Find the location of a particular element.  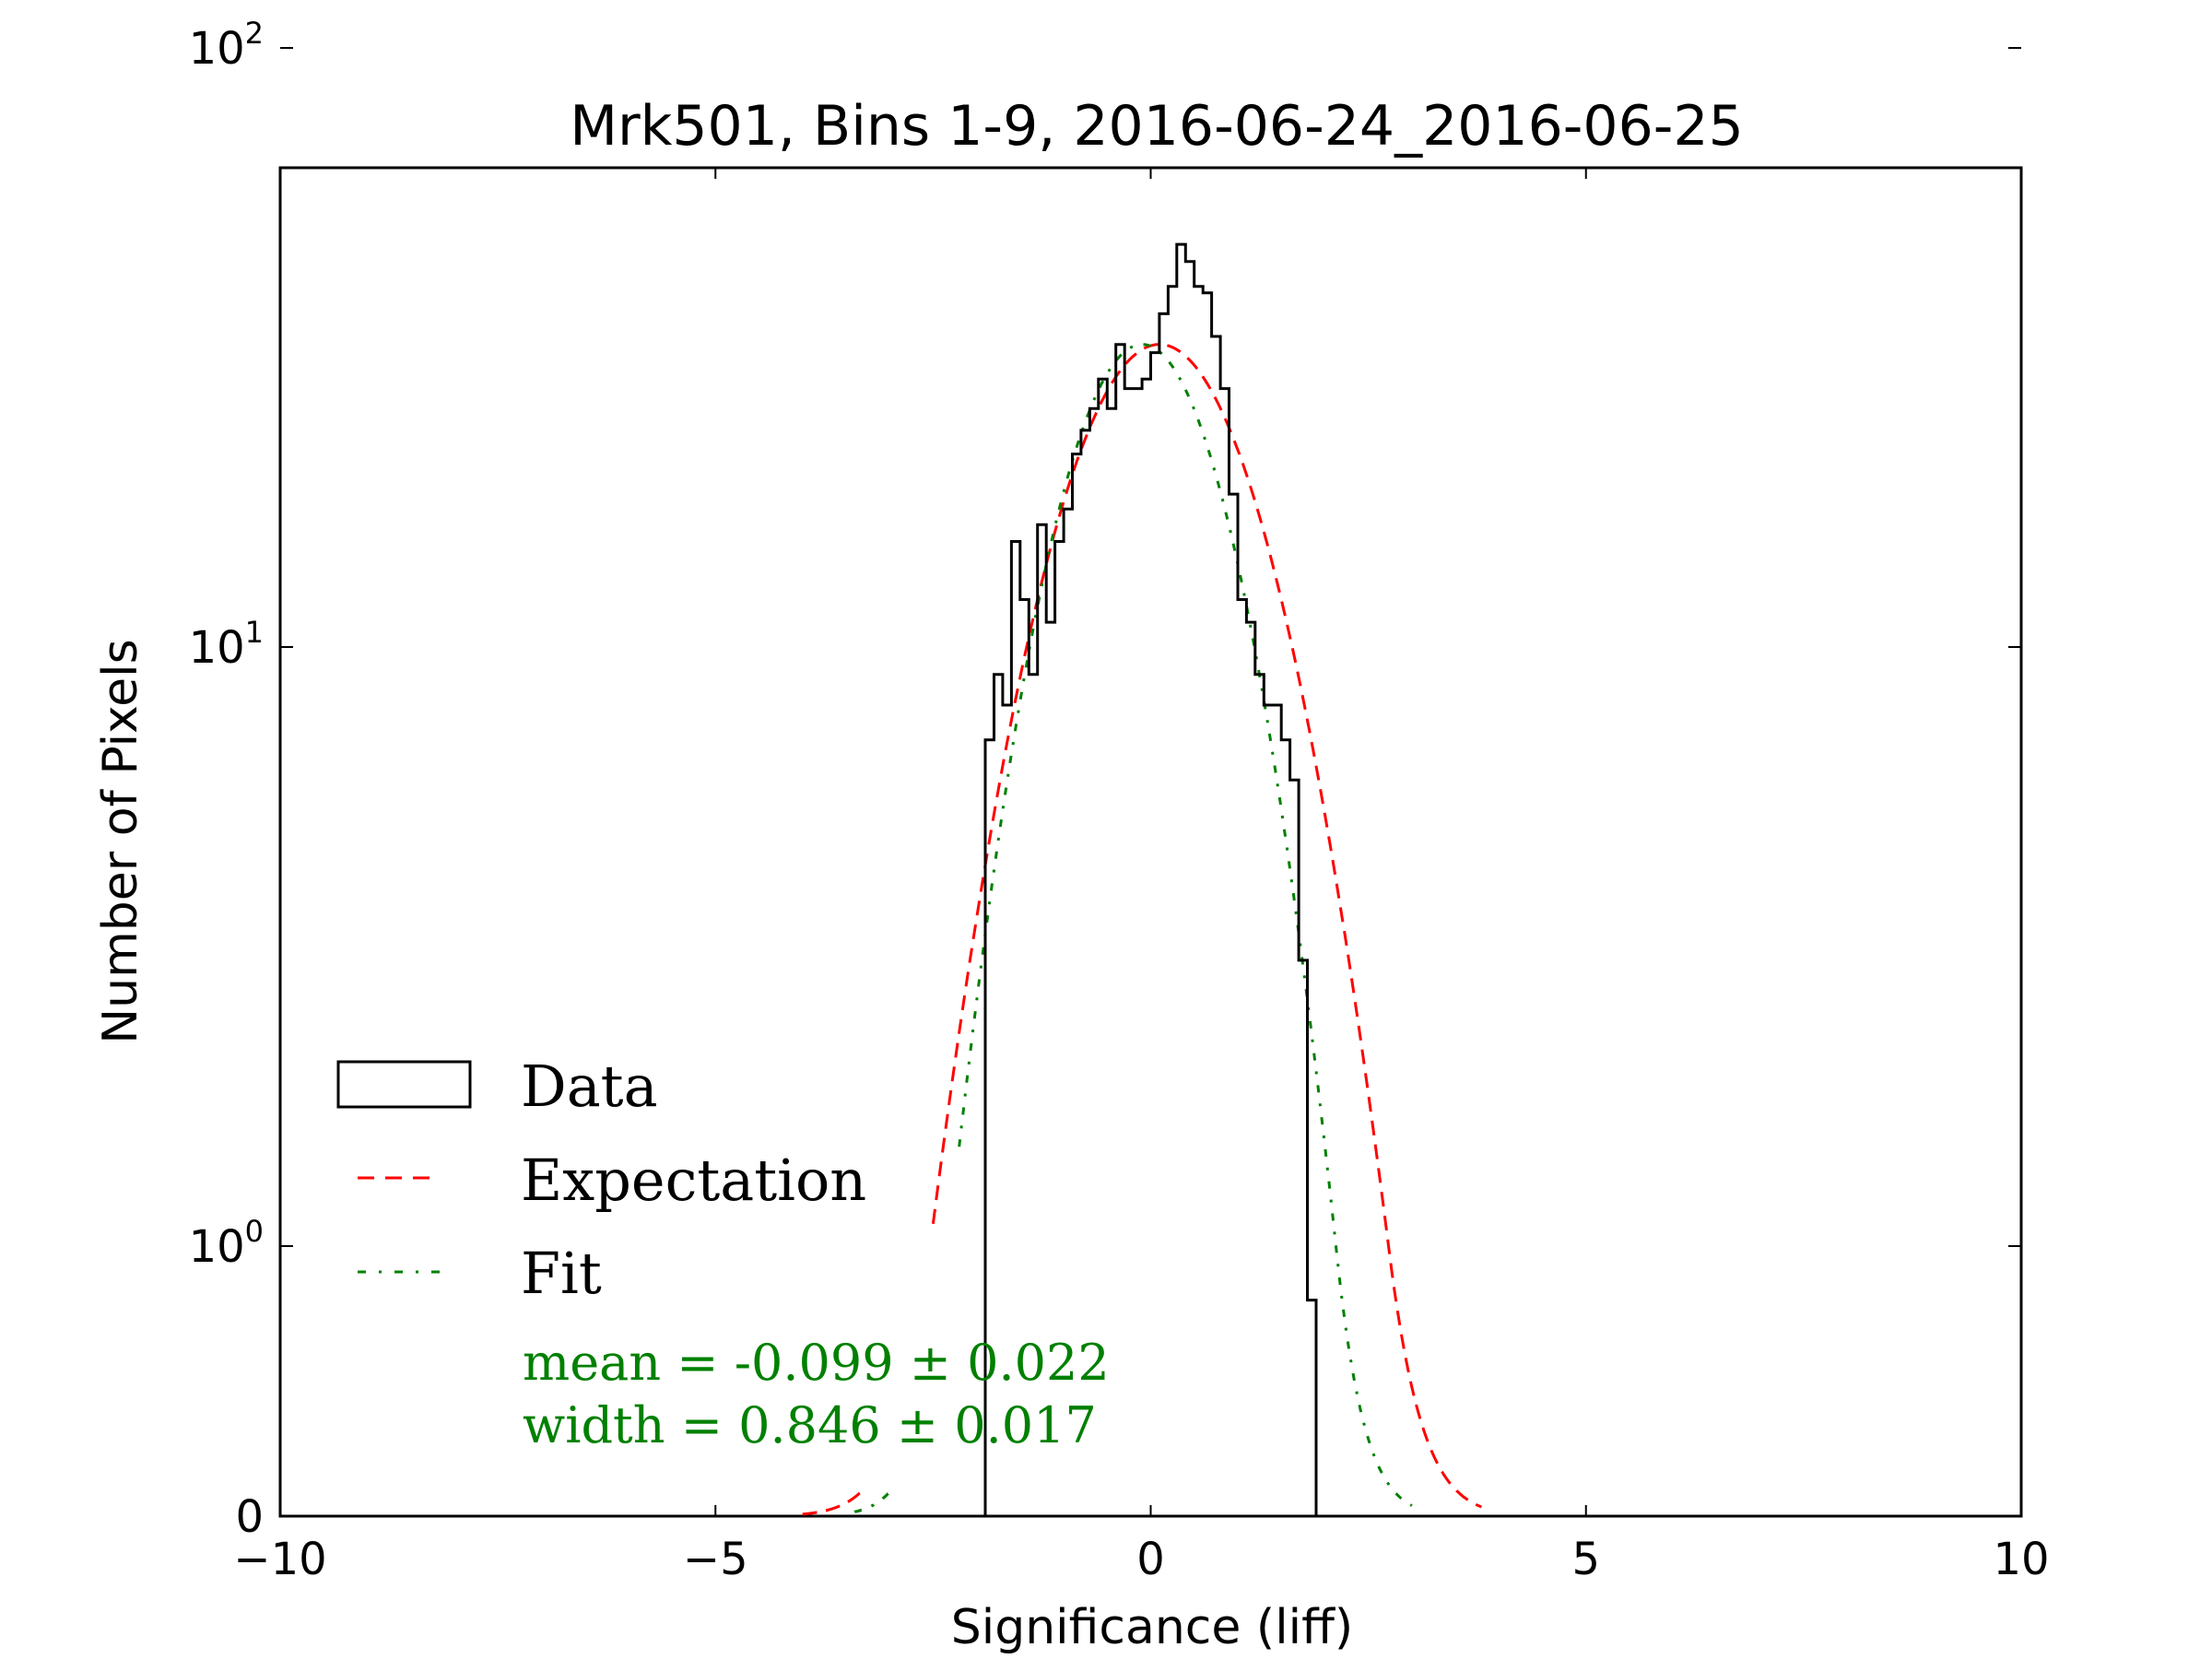

fit-curve is located at coordinates (1185, 925).